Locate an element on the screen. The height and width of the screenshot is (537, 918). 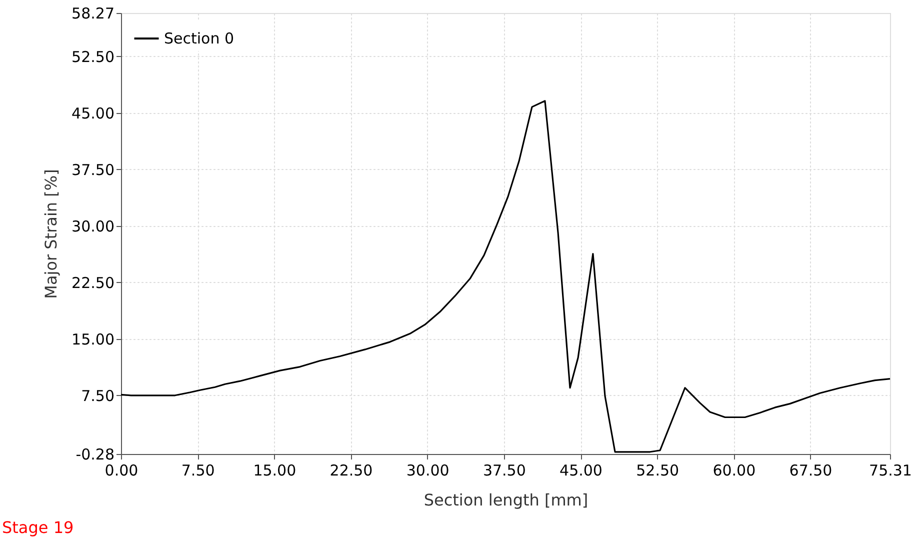
x-tick-label: 37.50 is located at coordinates (504, 471).